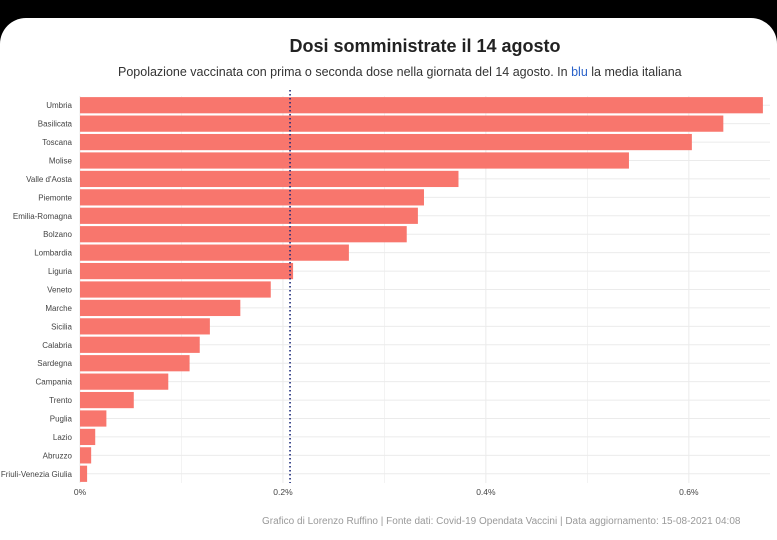 Image resolution: width=777 pixels, height=540 pixels. I want to click on subtitle-text-end: la media italiana, so click(636, 72).